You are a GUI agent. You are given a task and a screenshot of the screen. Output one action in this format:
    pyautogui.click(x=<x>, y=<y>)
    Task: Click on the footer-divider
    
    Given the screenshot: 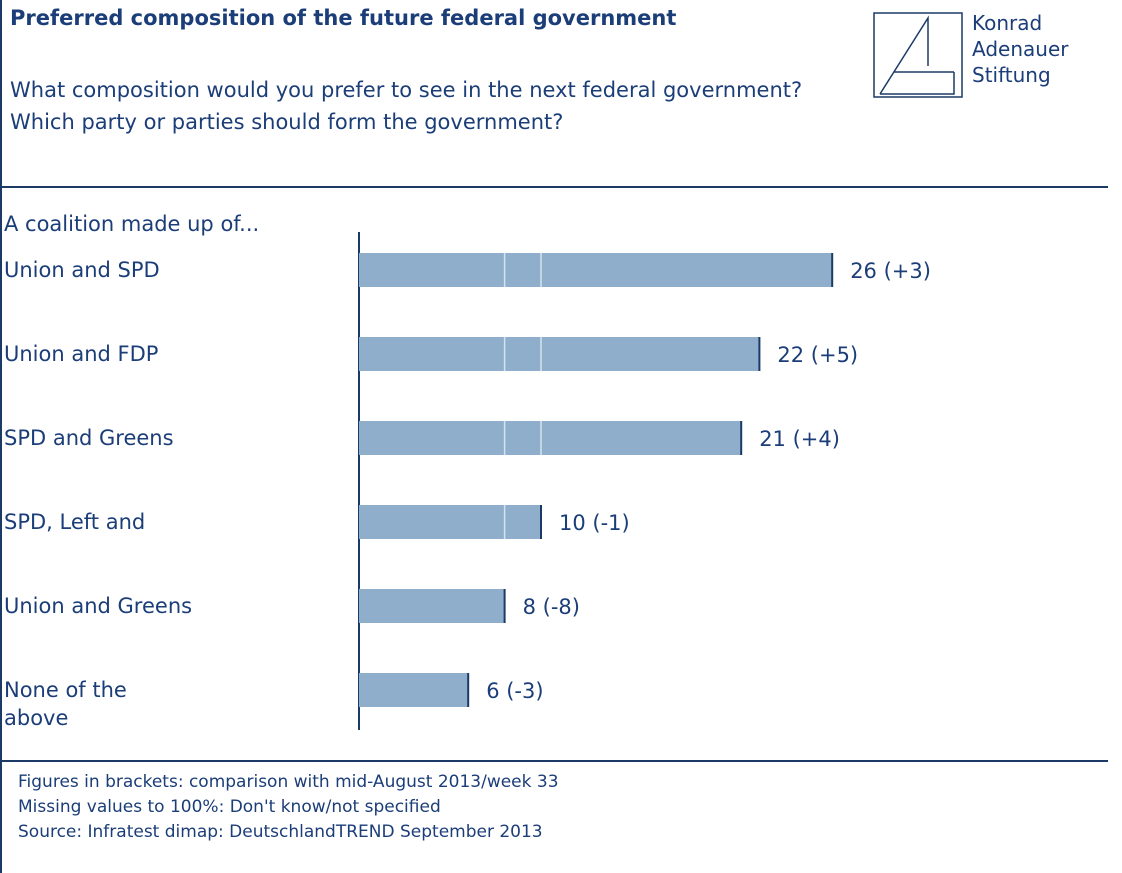 What is the action you would take?
    pyautogui.click(x=554, y=761)
    